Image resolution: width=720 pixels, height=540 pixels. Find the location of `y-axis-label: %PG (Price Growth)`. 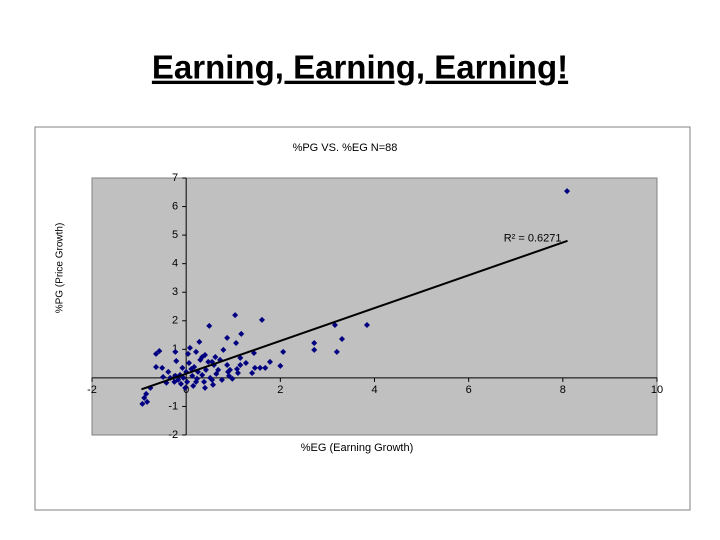

y-axis-label: %PG (Price Growth) is located at coordinates (60, 268).